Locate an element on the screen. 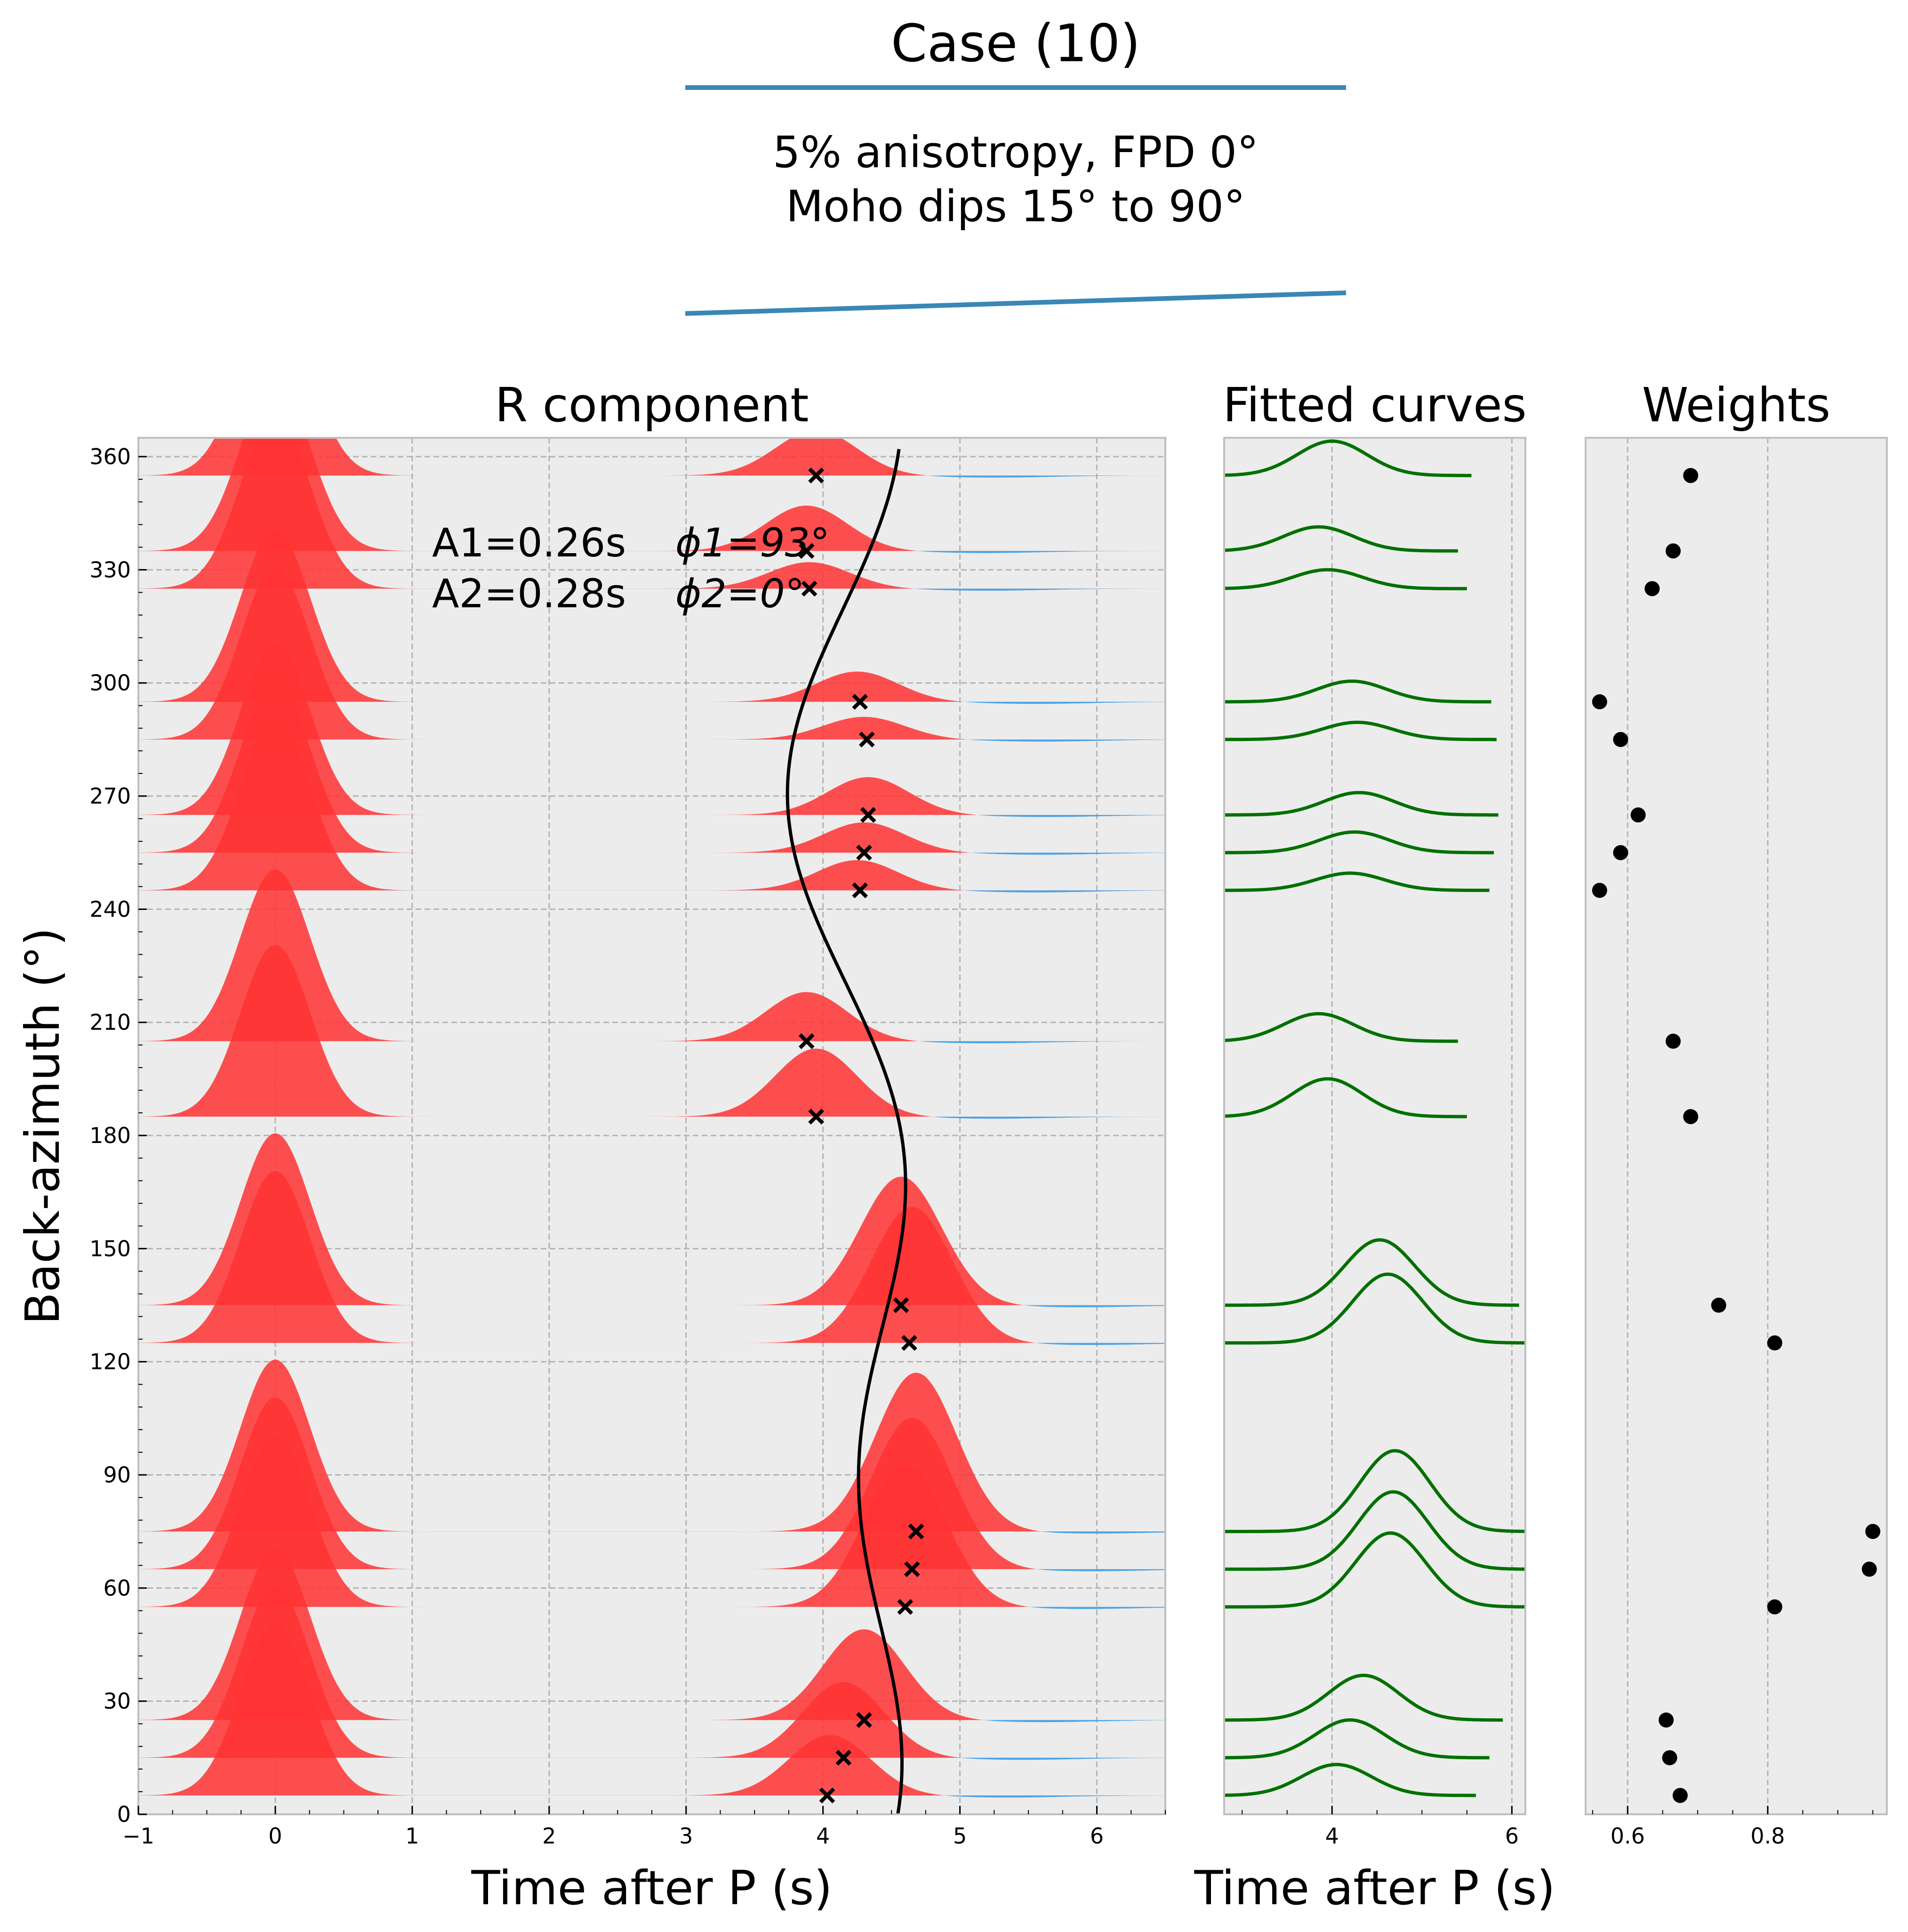  r-xtick-label: 1 is located at coordinates (412, 1836).